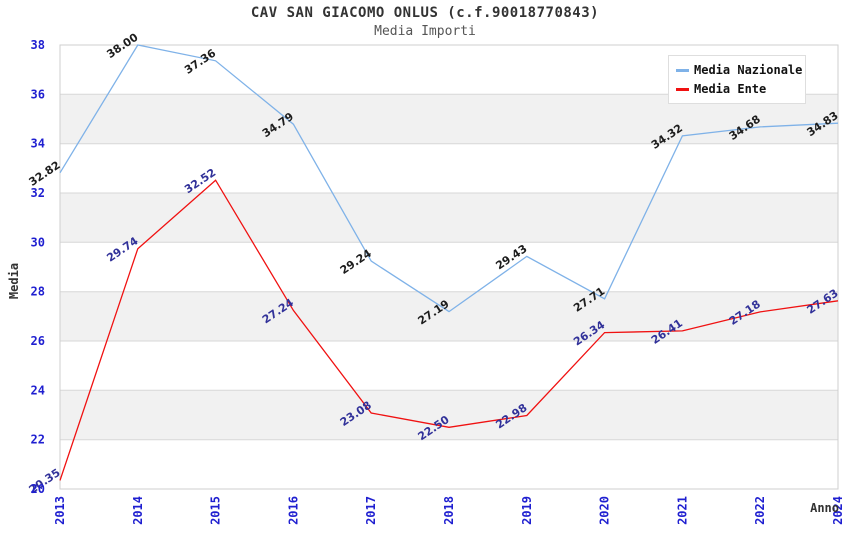 The height and width of the screenshot is (550, 850). Describe the element at coordinates (425, 13) in the screenshot. I see `chart-title: CAV SAN GIACOMO ONLUS (c.f.90018770843)` at that location.